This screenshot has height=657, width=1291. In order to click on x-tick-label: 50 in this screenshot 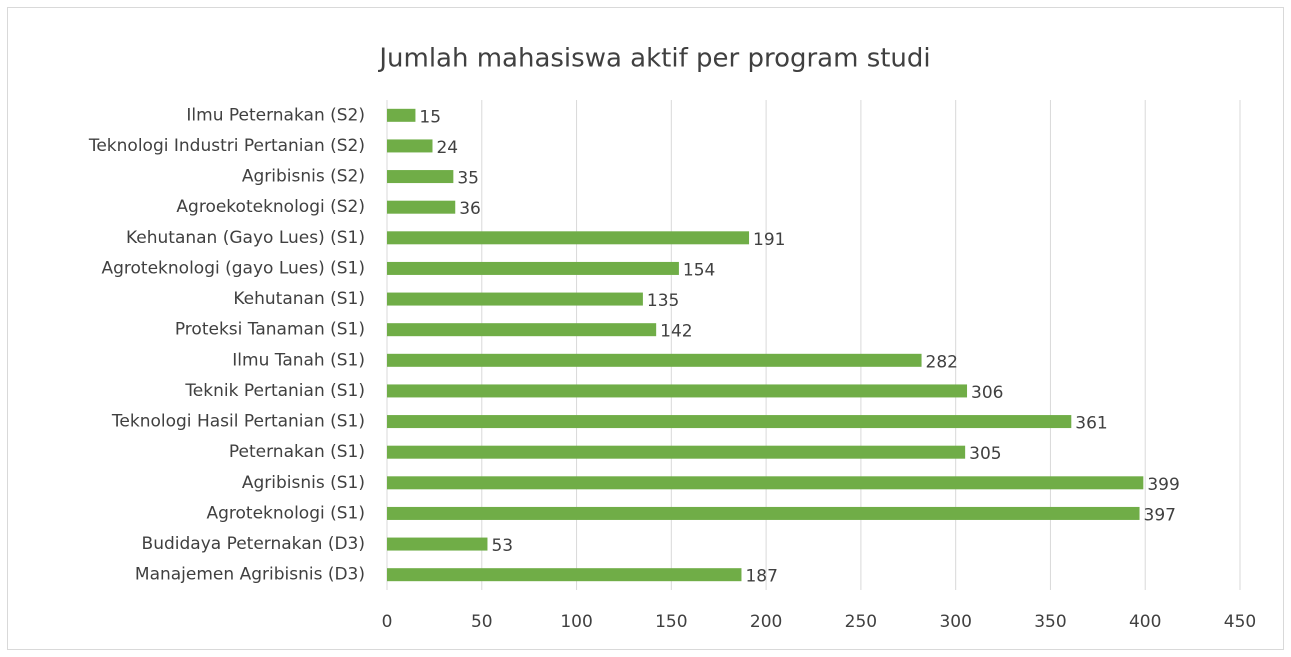, I will do `click(482, 622)`.